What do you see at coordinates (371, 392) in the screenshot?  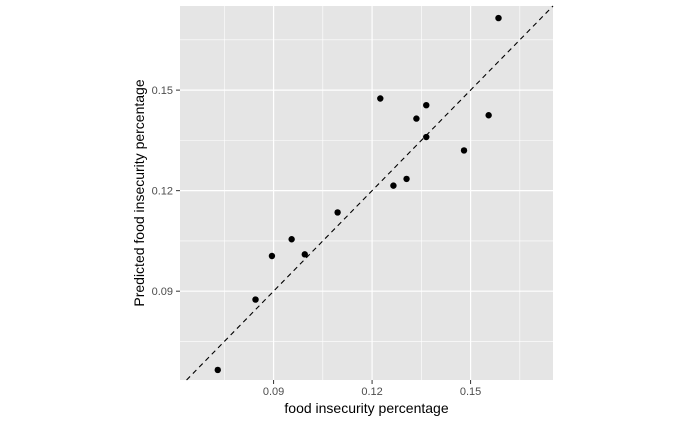 I see `x-tick-label: 0.12` at bounding box center [371, 392].